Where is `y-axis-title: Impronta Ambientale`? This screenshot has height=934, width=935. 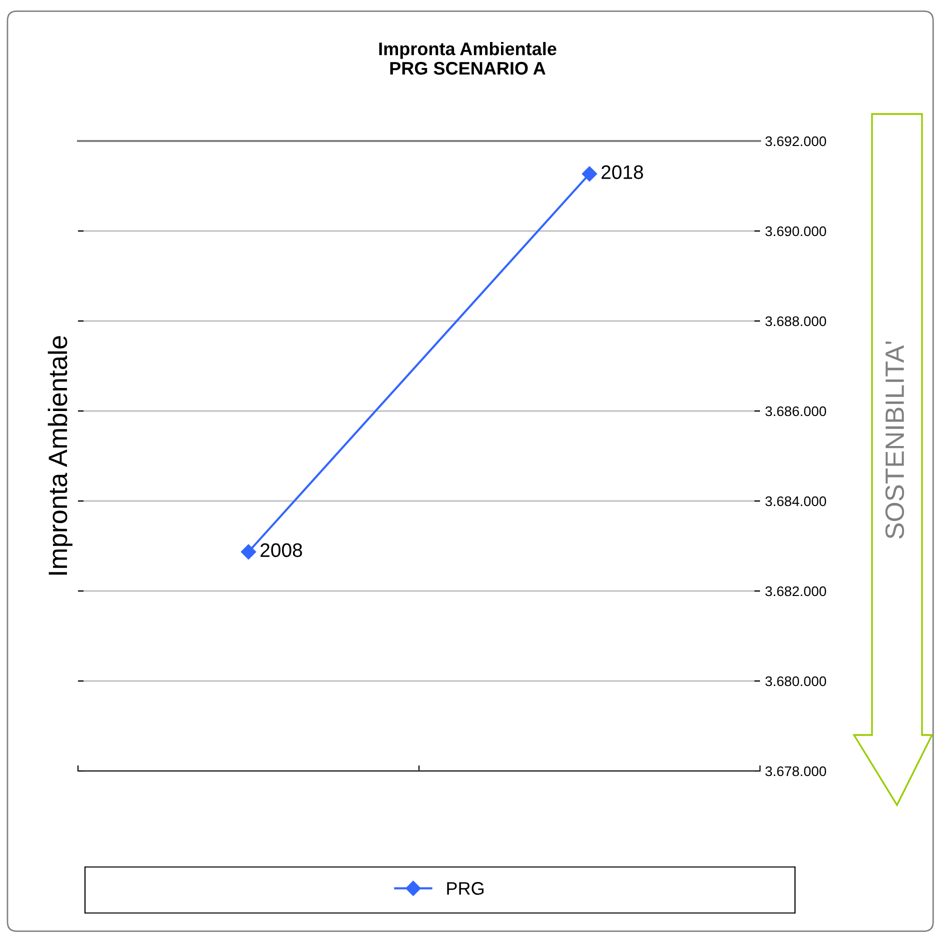 y-axis-title: Impronta Ambientale is located at coordinates (60, 455).